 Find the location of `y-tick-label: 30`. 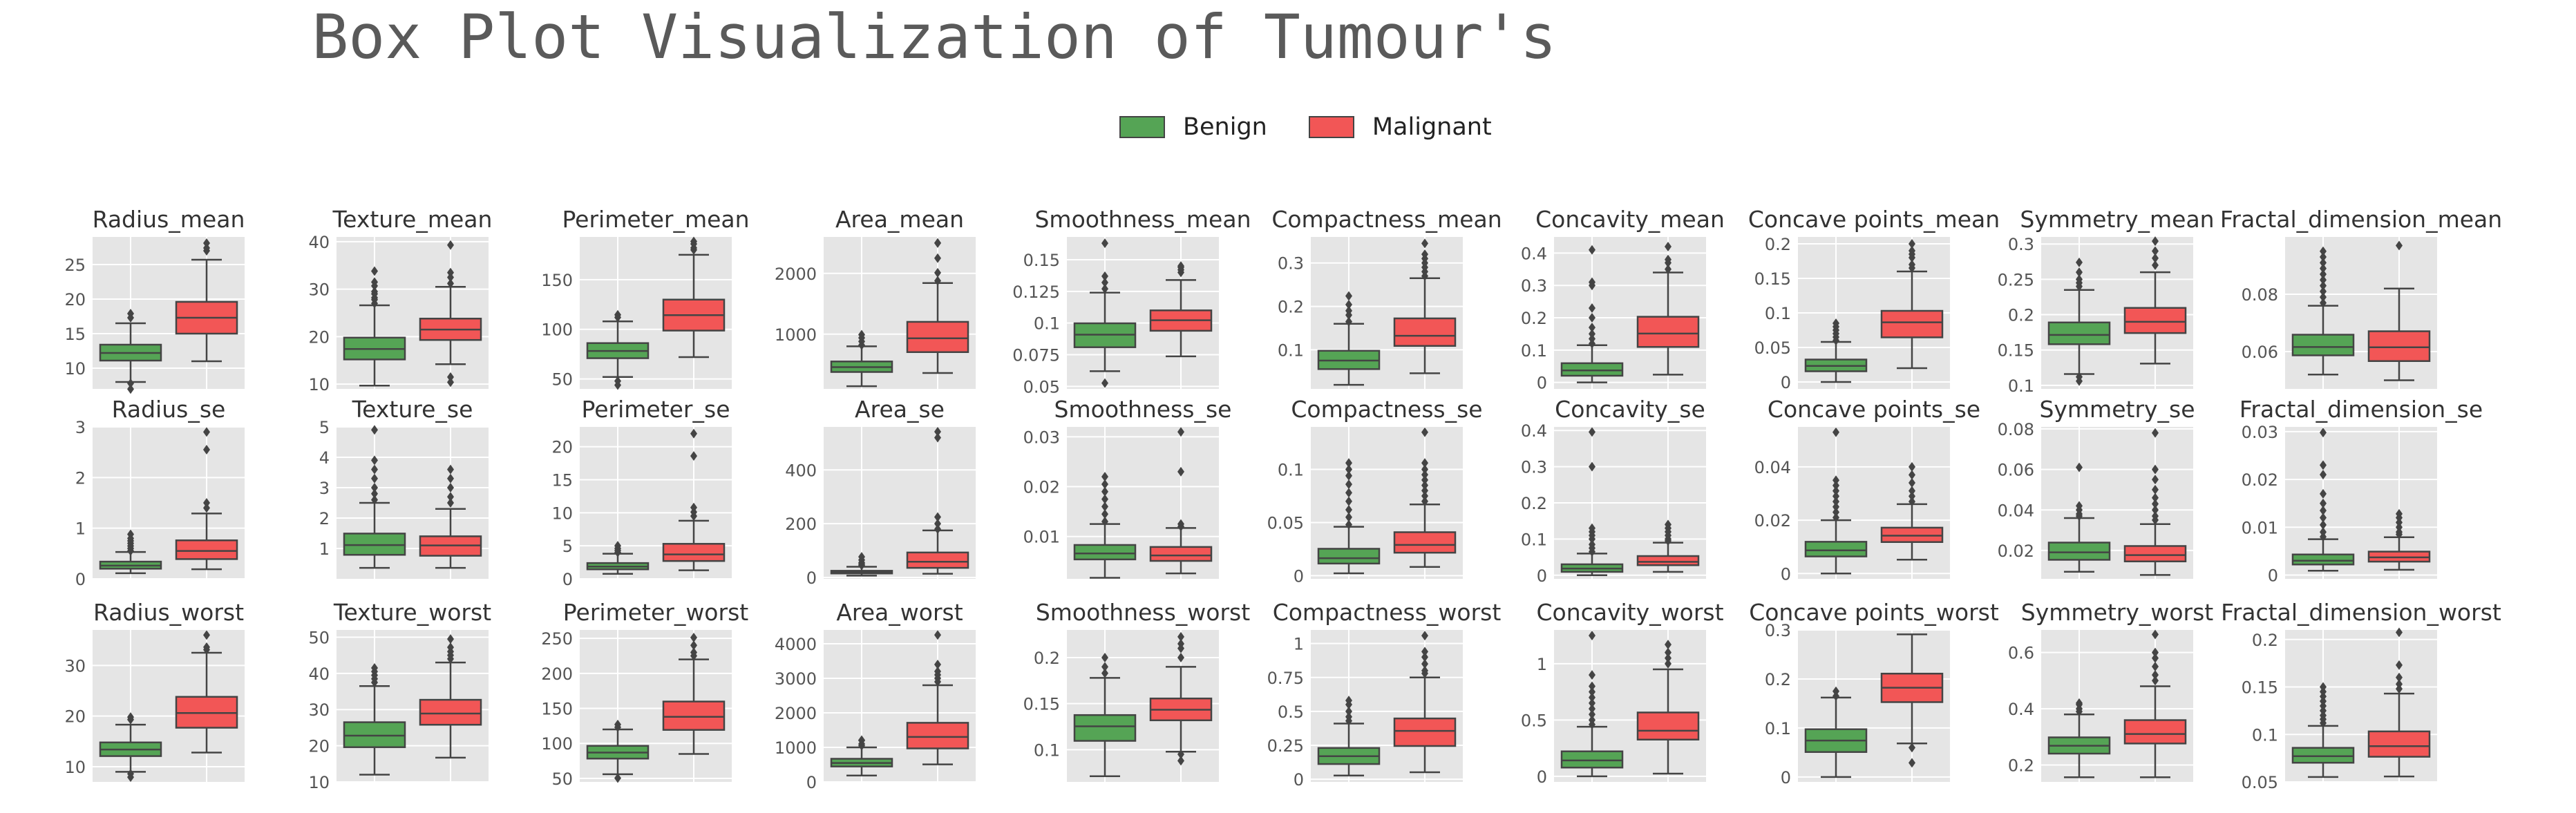

y-tick-label: 30 is located at coordinates (319, 710).